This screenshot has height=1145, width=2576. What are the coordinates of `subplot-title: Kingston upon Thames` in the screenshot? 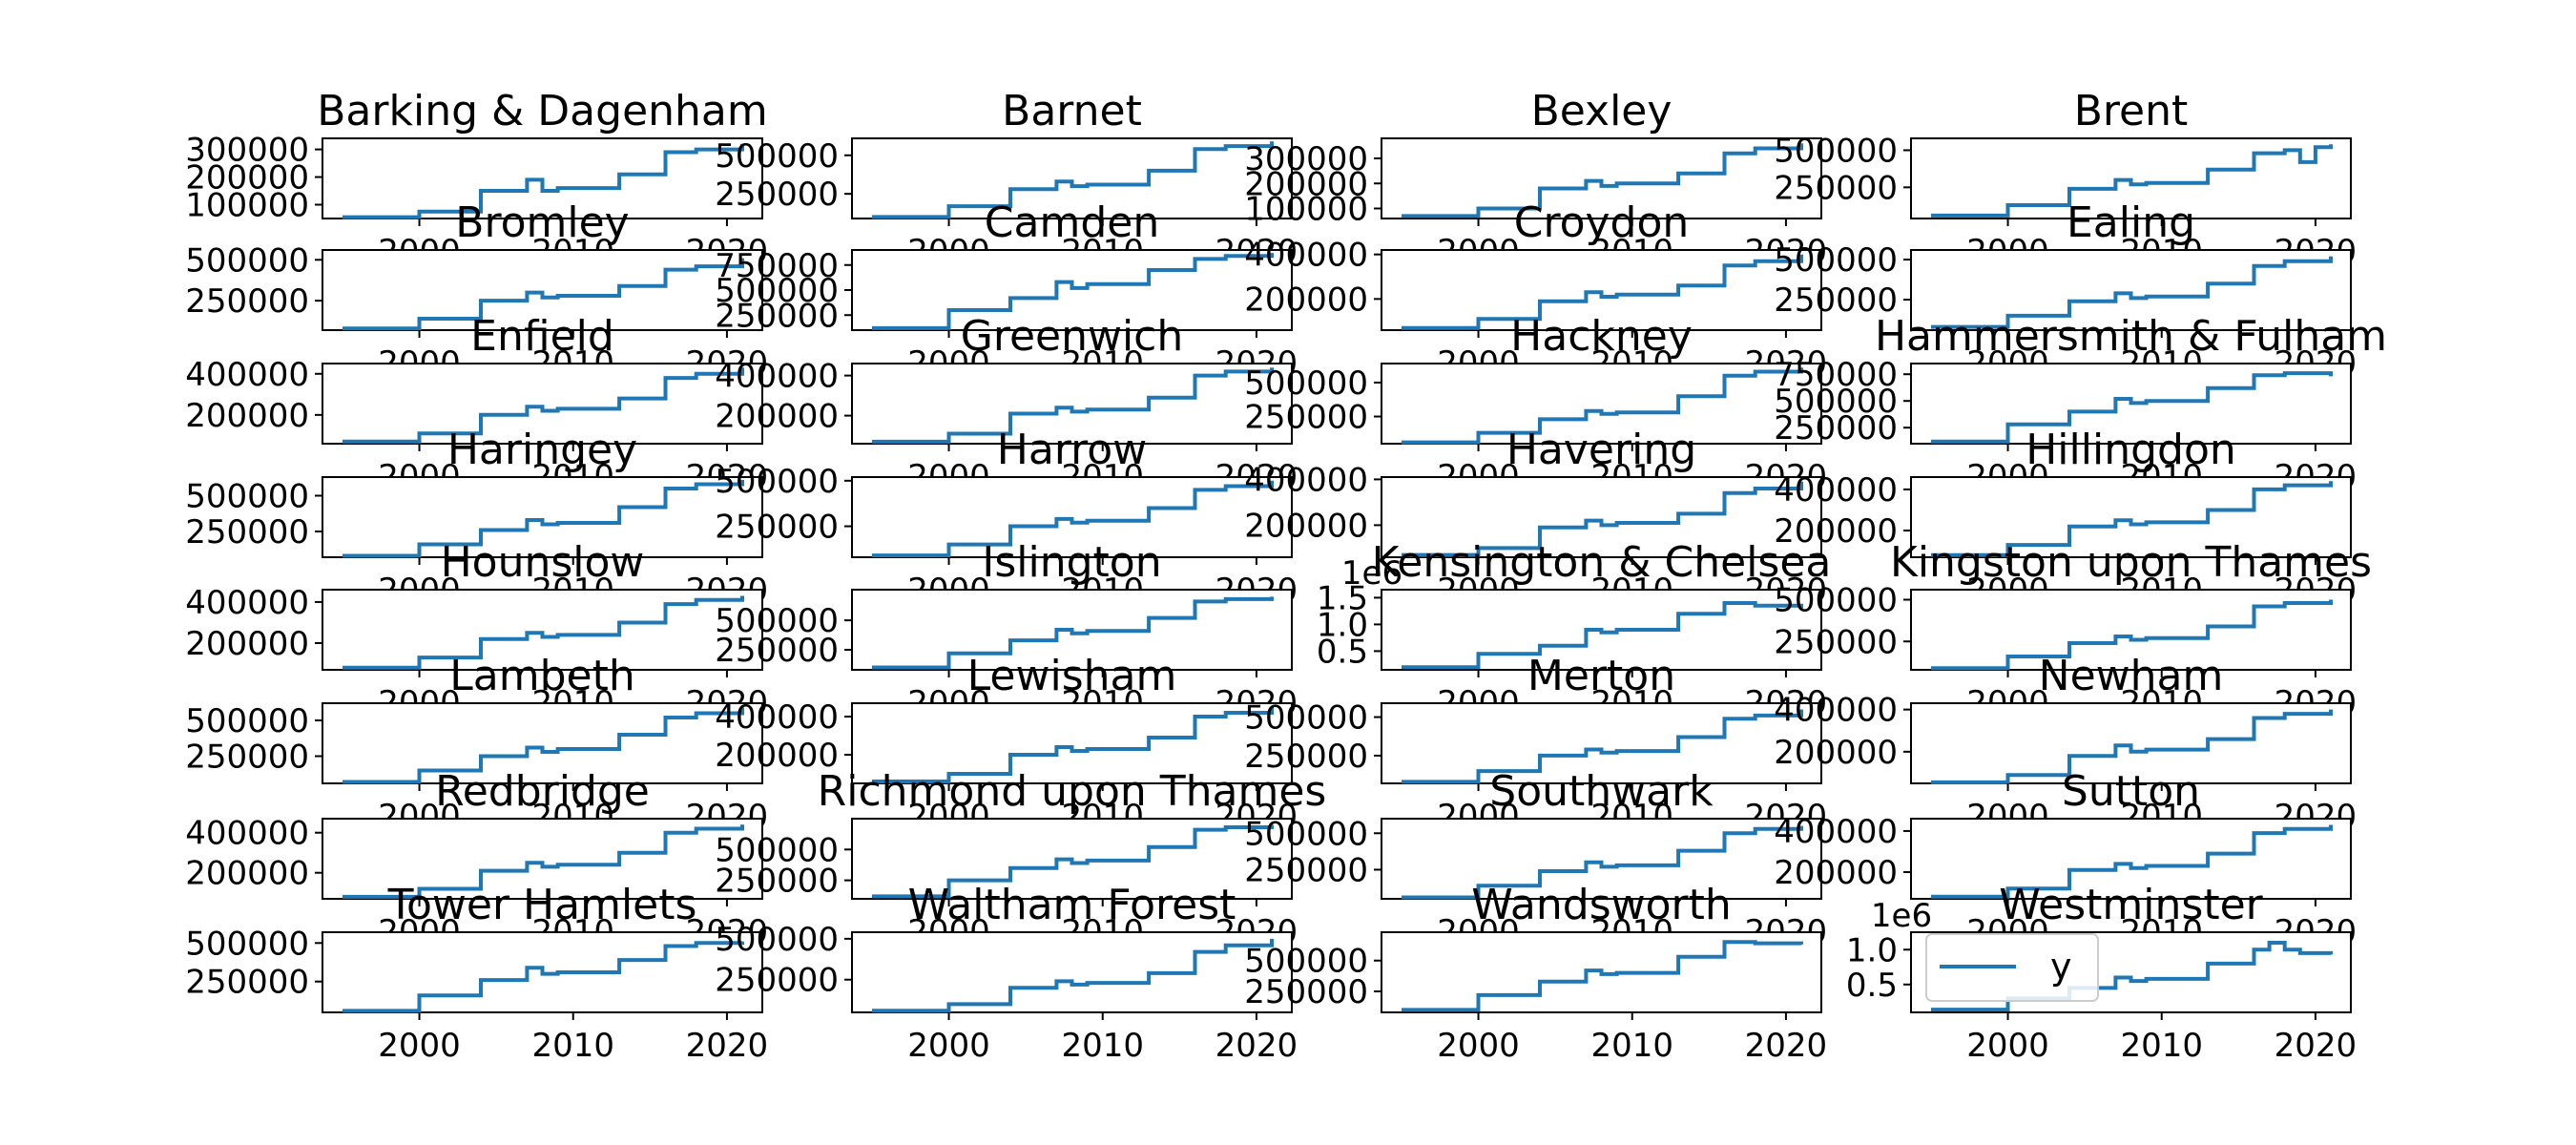 It's located at (2131, 562).